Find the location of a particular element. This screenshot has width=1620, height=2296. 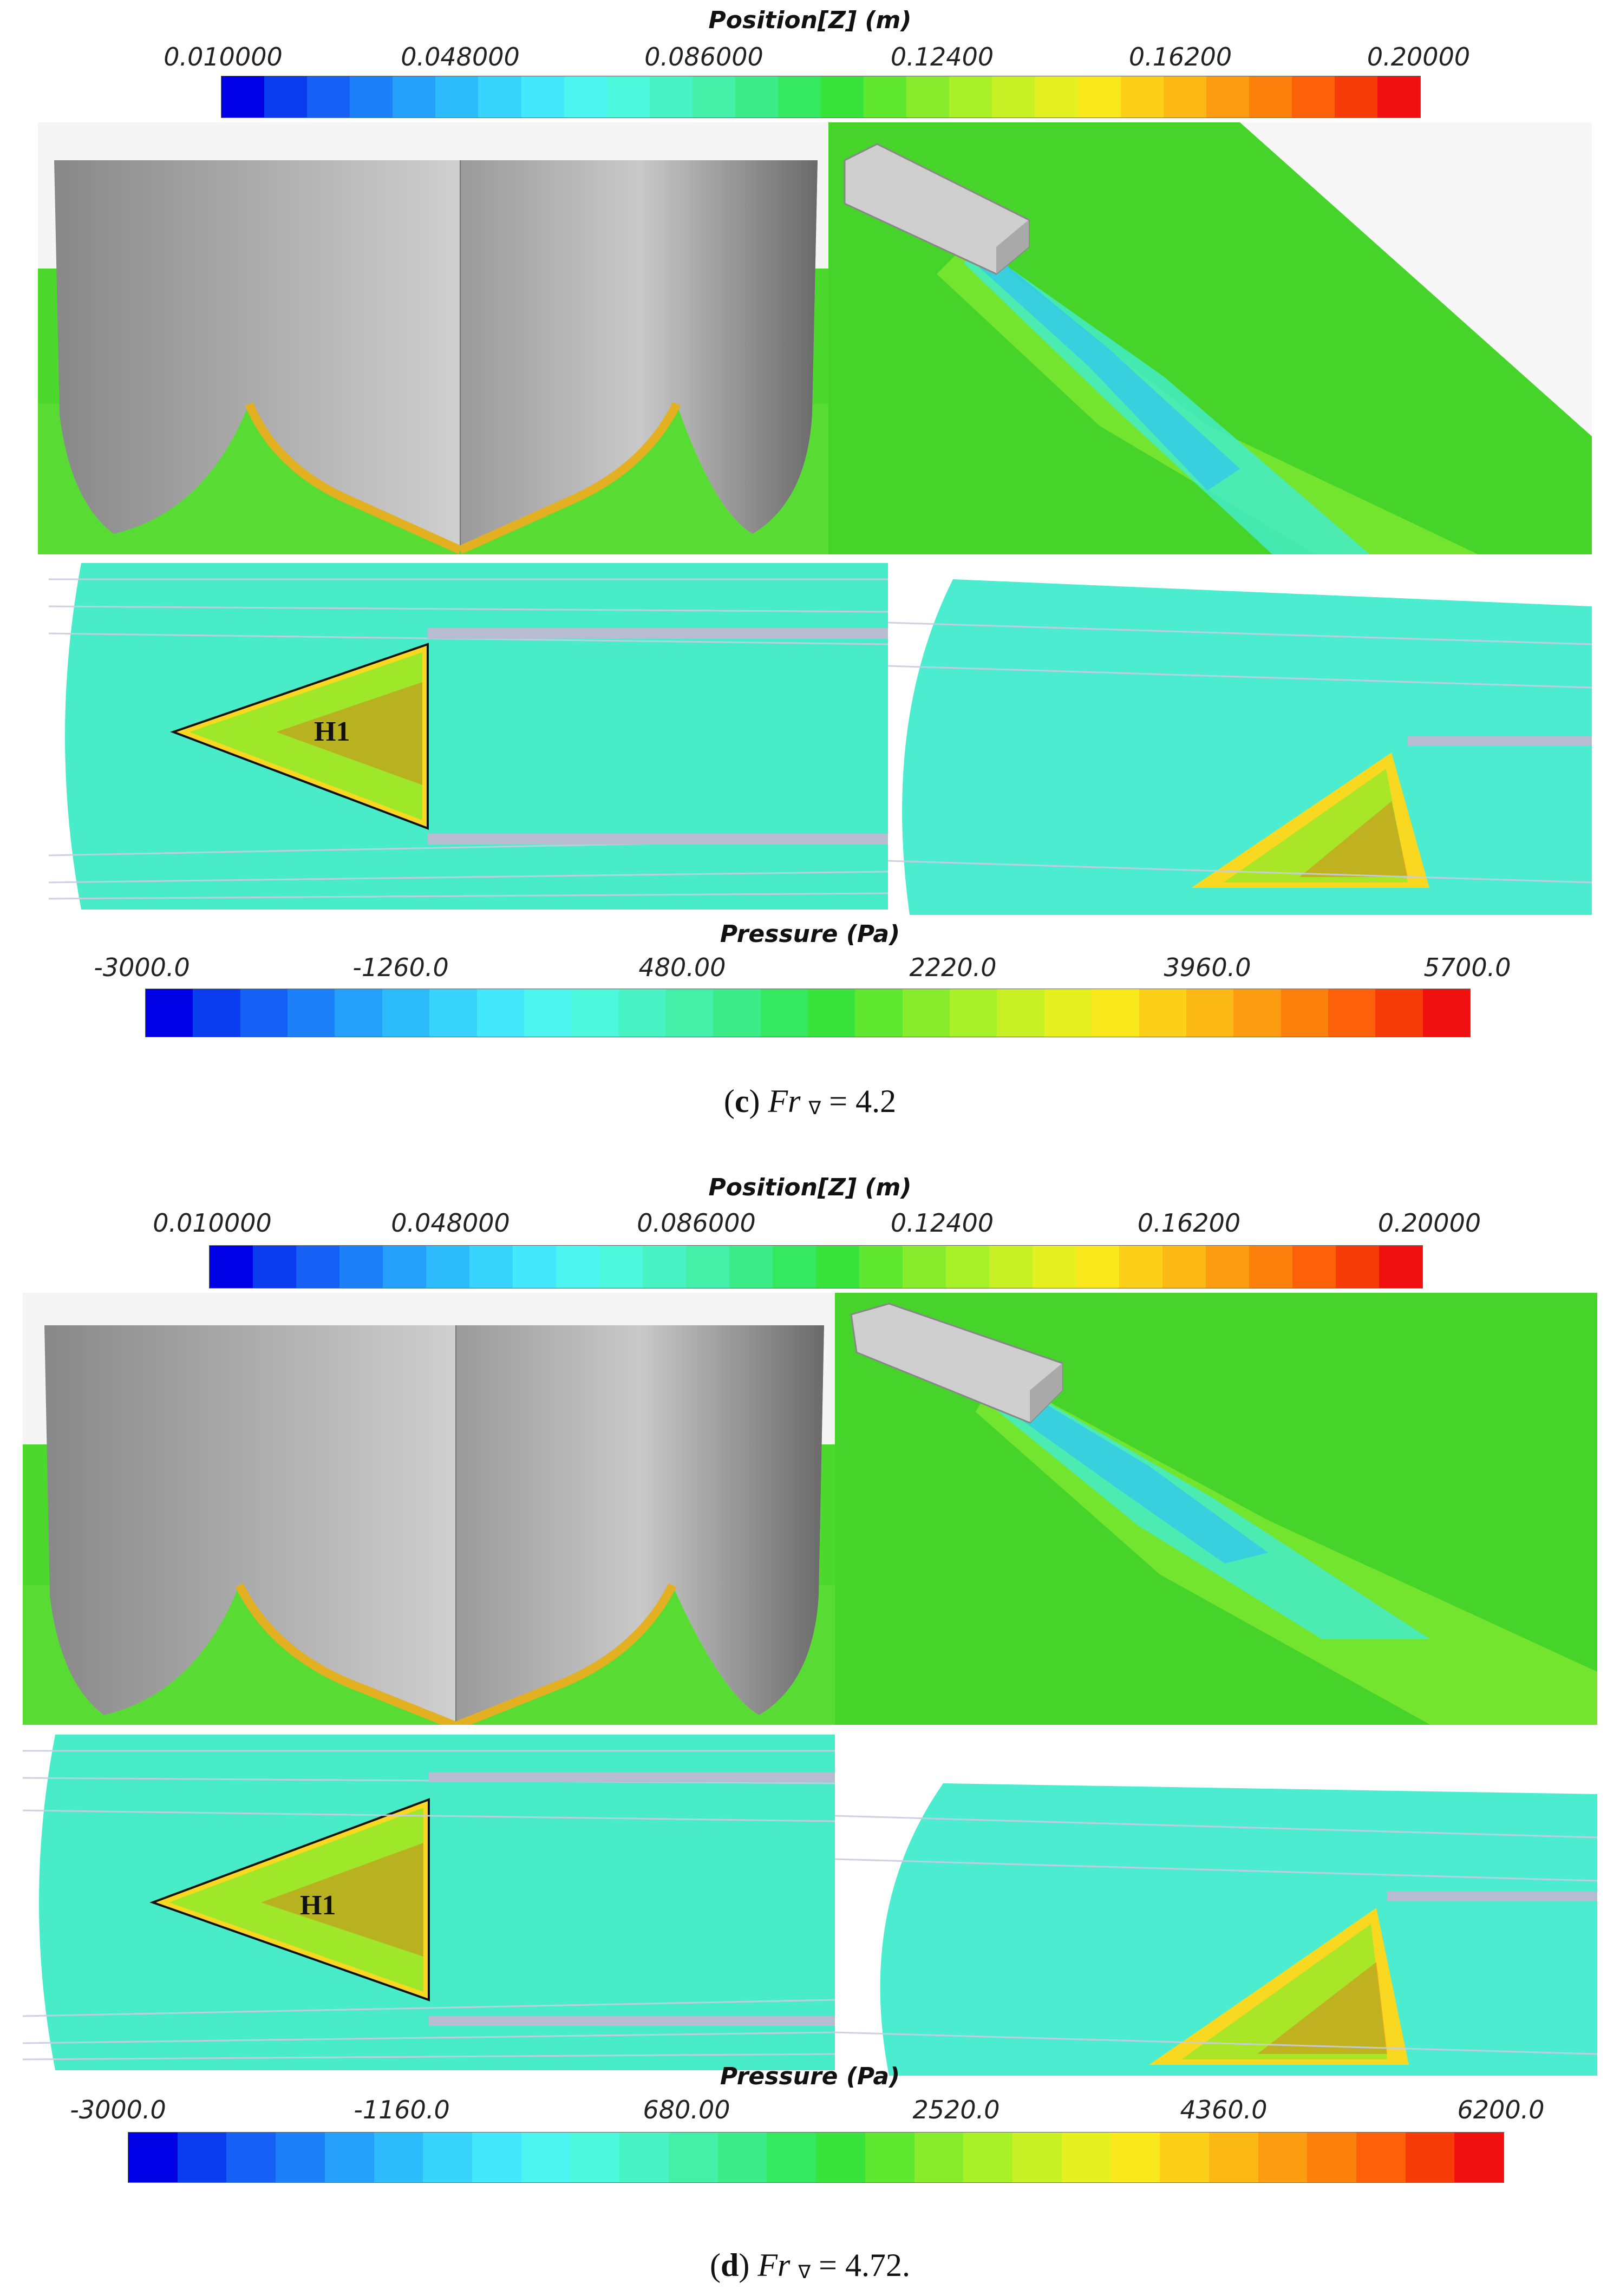

wake-perspective-view-d is located at coordinates (1216, 1509).